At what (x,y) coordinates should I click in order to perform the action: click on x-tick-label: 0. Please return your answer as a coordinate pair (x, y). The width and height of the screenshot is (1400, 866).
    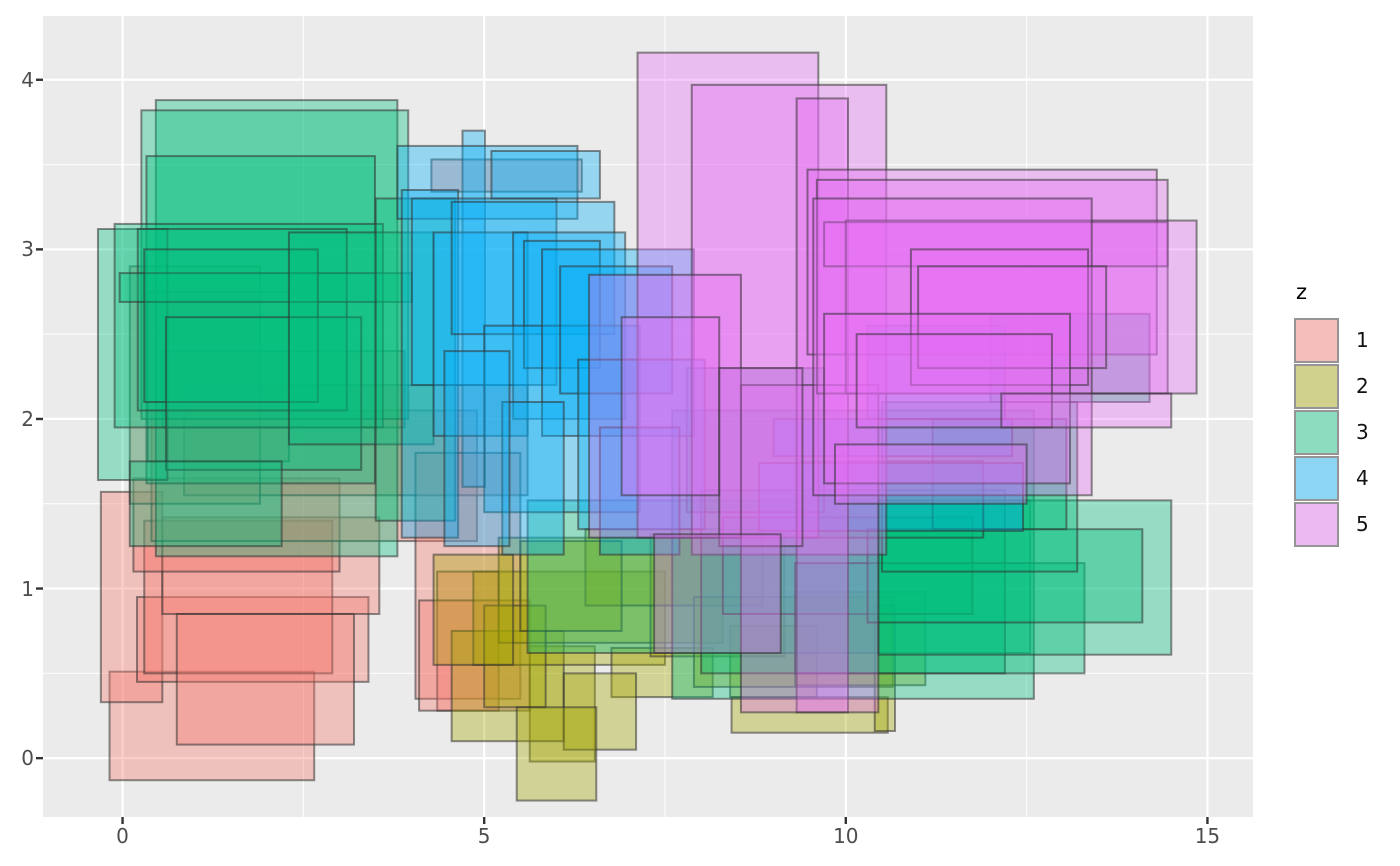
    Looking at the image, I should click on (122, 836).